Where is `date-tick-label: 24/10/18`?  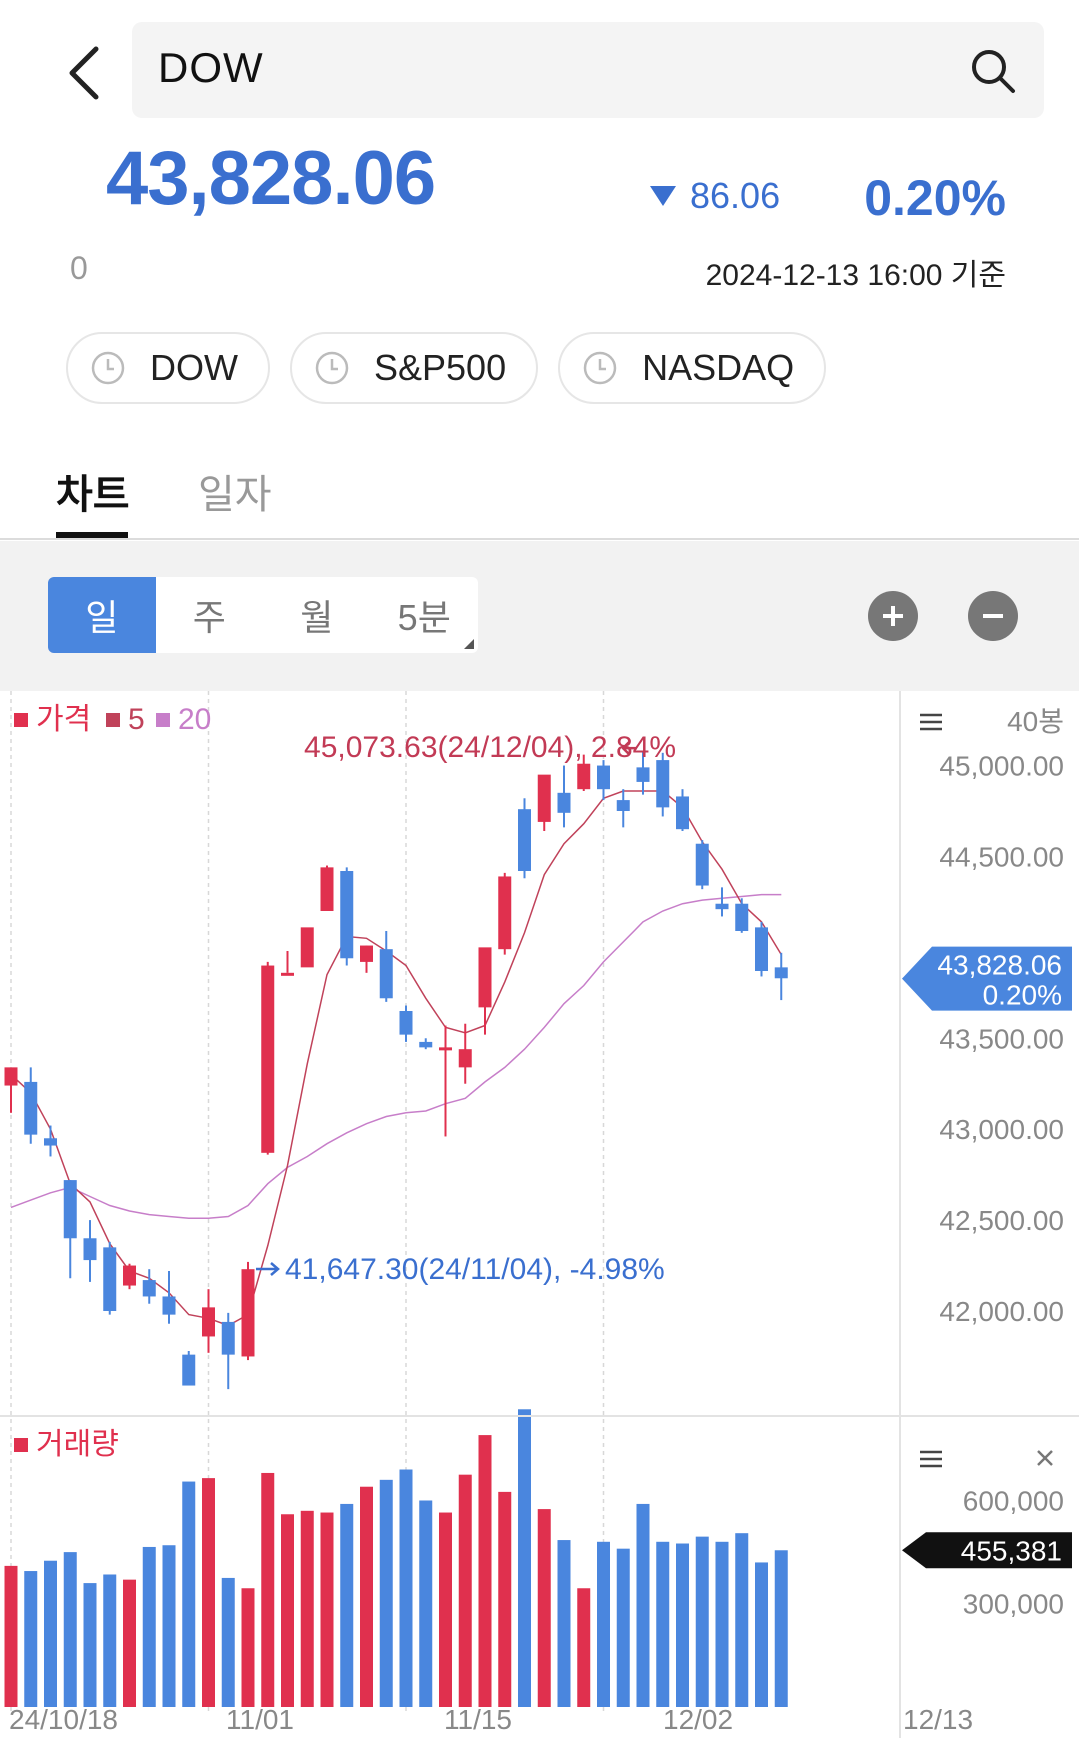 date-tick-label: 24/10/18 is located at coordinates (63, 1719).